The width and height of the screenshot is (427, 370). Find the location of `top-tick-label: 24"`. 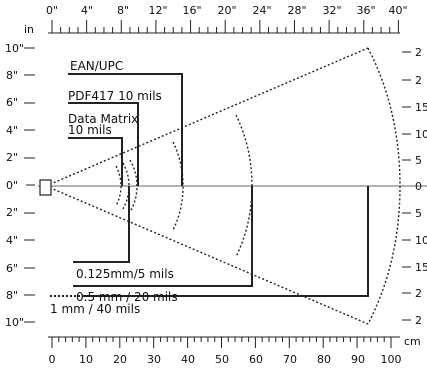

top-tick-label: 24" is located at coordinates (261, 10).